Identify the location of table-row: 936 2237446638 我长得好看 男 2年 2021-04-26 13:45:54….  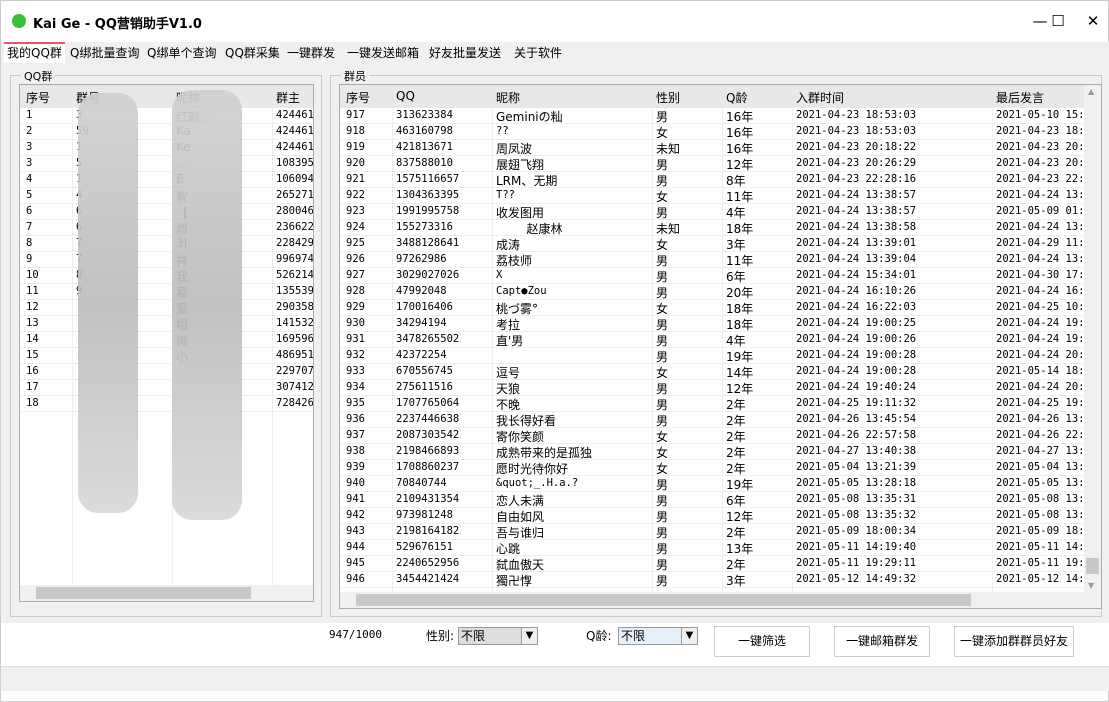
(720, 420).